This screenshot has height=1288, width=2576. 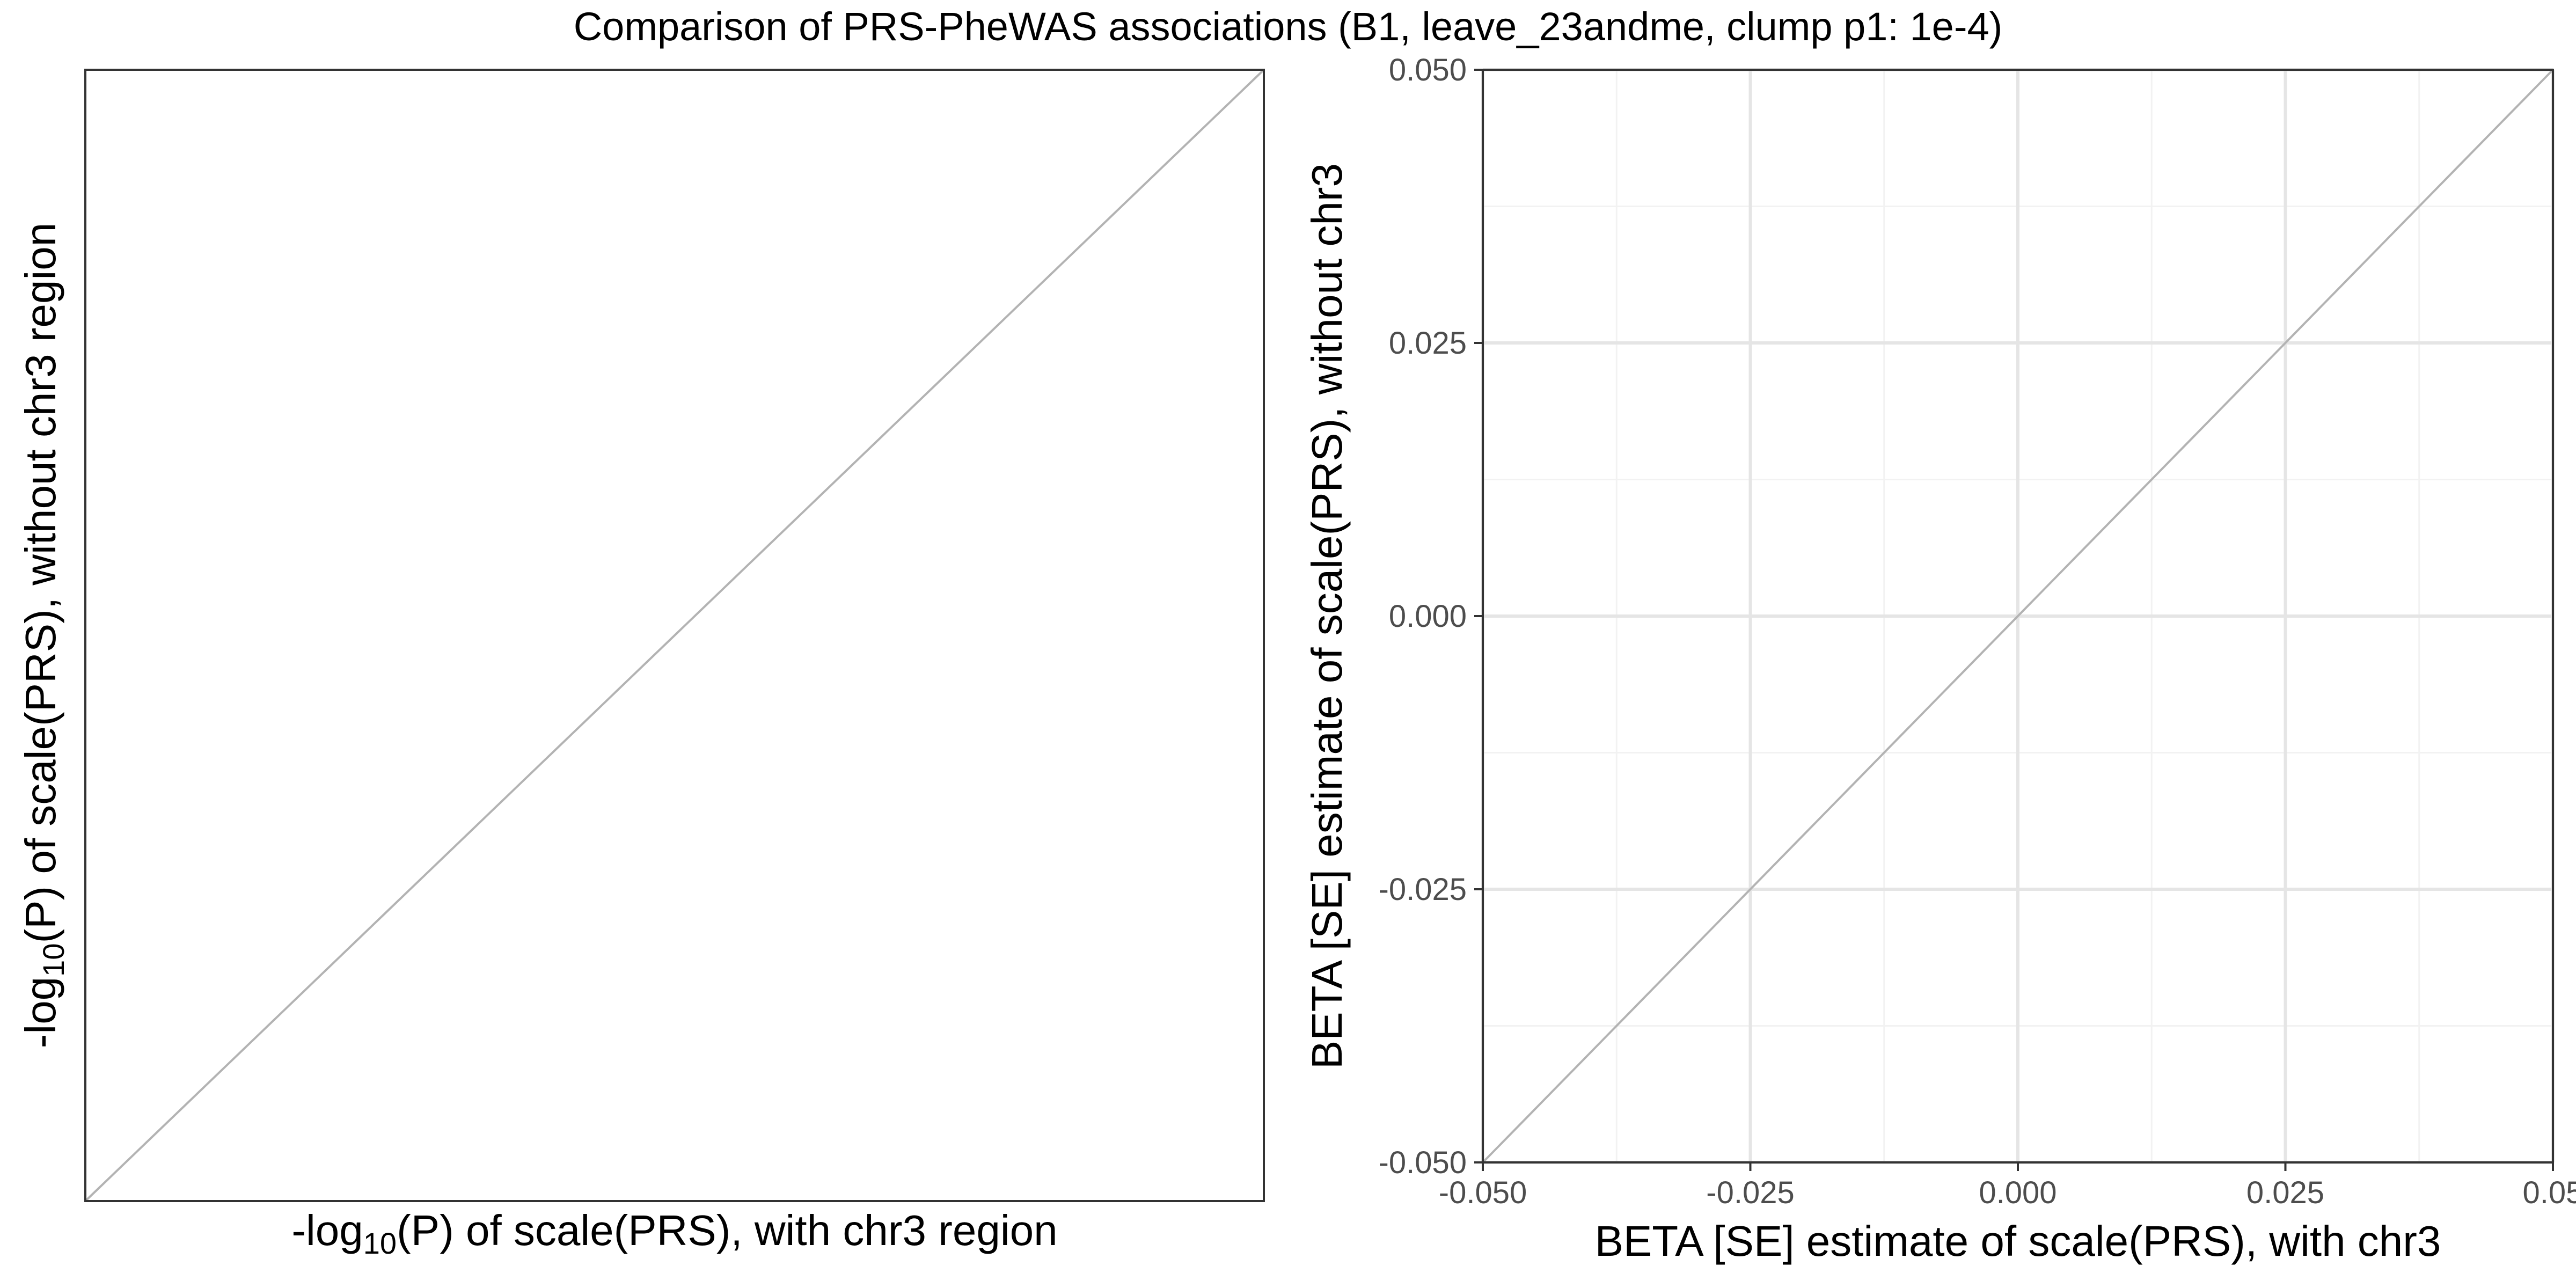 I want to click on right-y-tick-label: -0.025, so click(x=1423, y=889).